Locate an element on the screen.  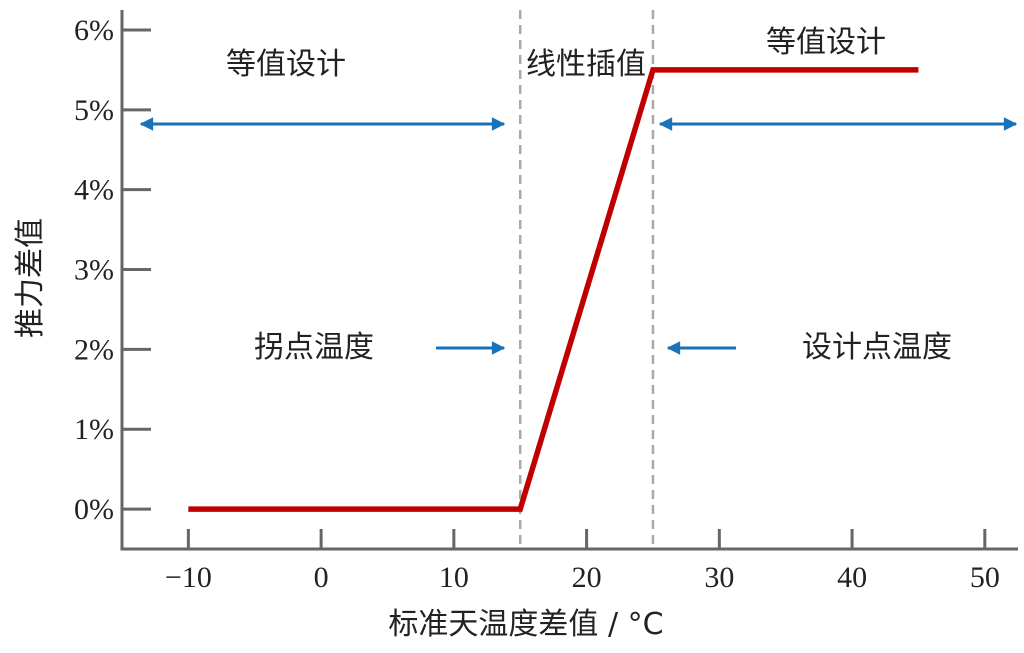
right-region-label: 等值设计 is located at coordinates (826, 42).